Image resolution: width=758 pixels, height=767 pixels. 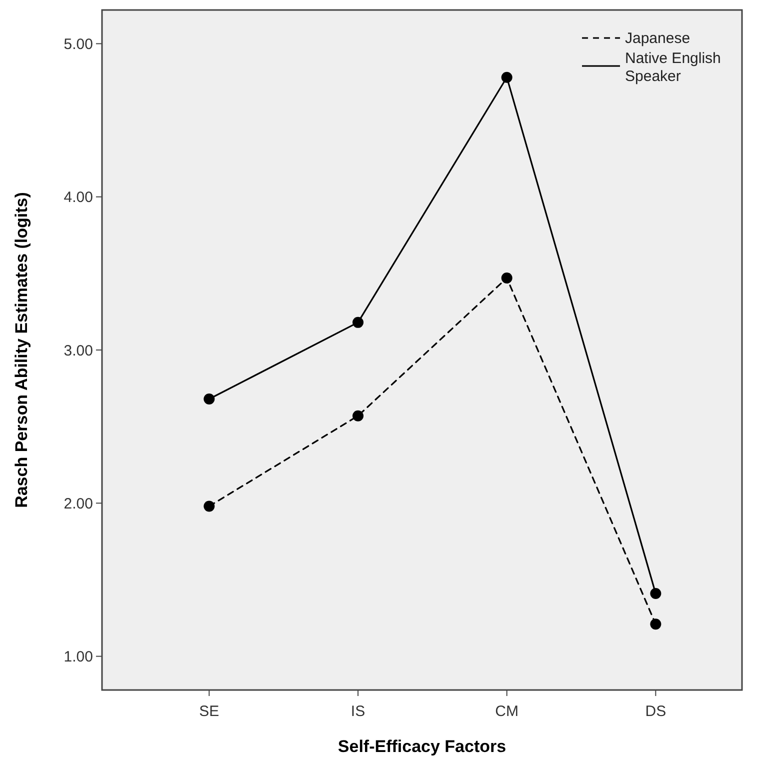 What do you see at coordinates (657, 38) in the screenshot?
I see `legend-label: Japanese` at bounding box center [657, 38].